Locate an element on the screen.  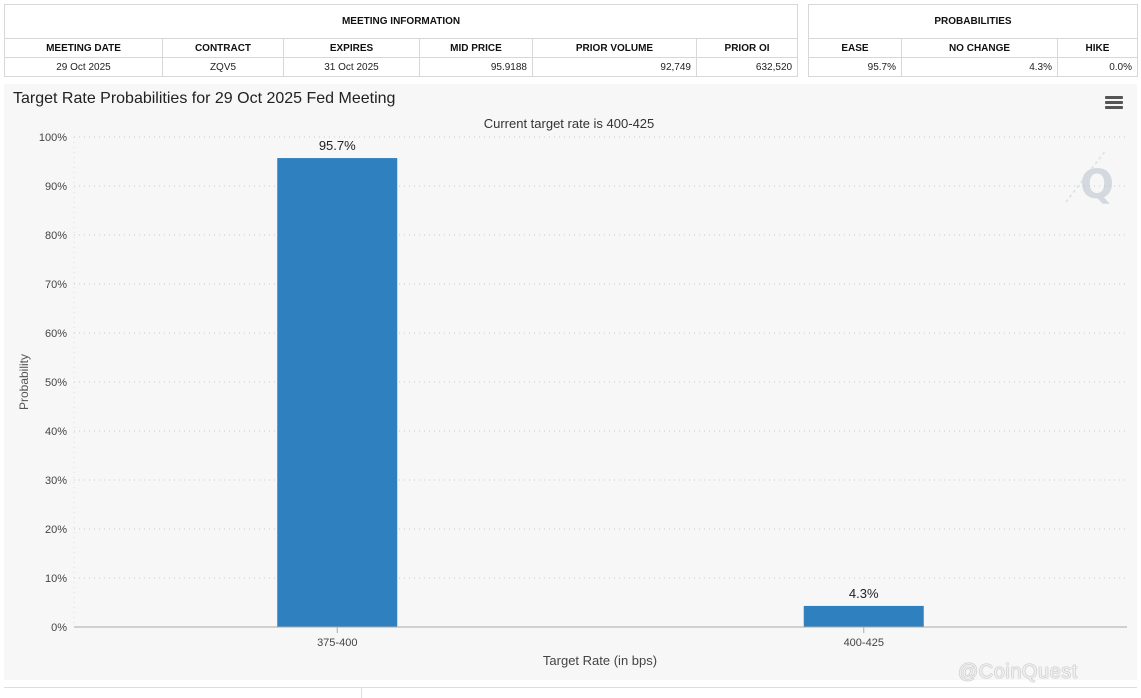
watermark: @CoinQuest is located at coordinates (1018, 672).